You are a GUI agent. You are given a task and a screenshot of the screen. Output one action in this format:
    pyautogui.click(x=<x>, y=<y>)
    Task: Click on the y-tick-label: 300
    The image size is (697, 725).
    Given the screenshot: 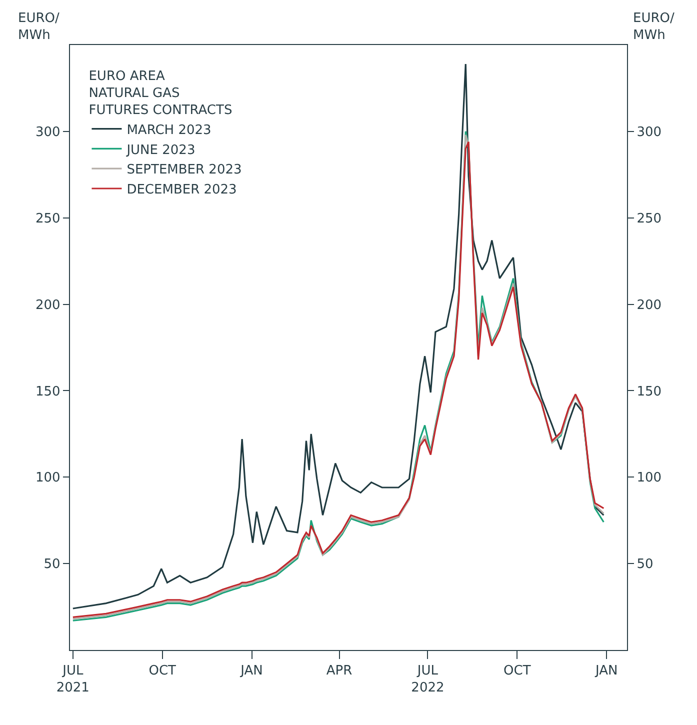 What is the action you would take?
    pyautogui.click(x=47, y=132)
    